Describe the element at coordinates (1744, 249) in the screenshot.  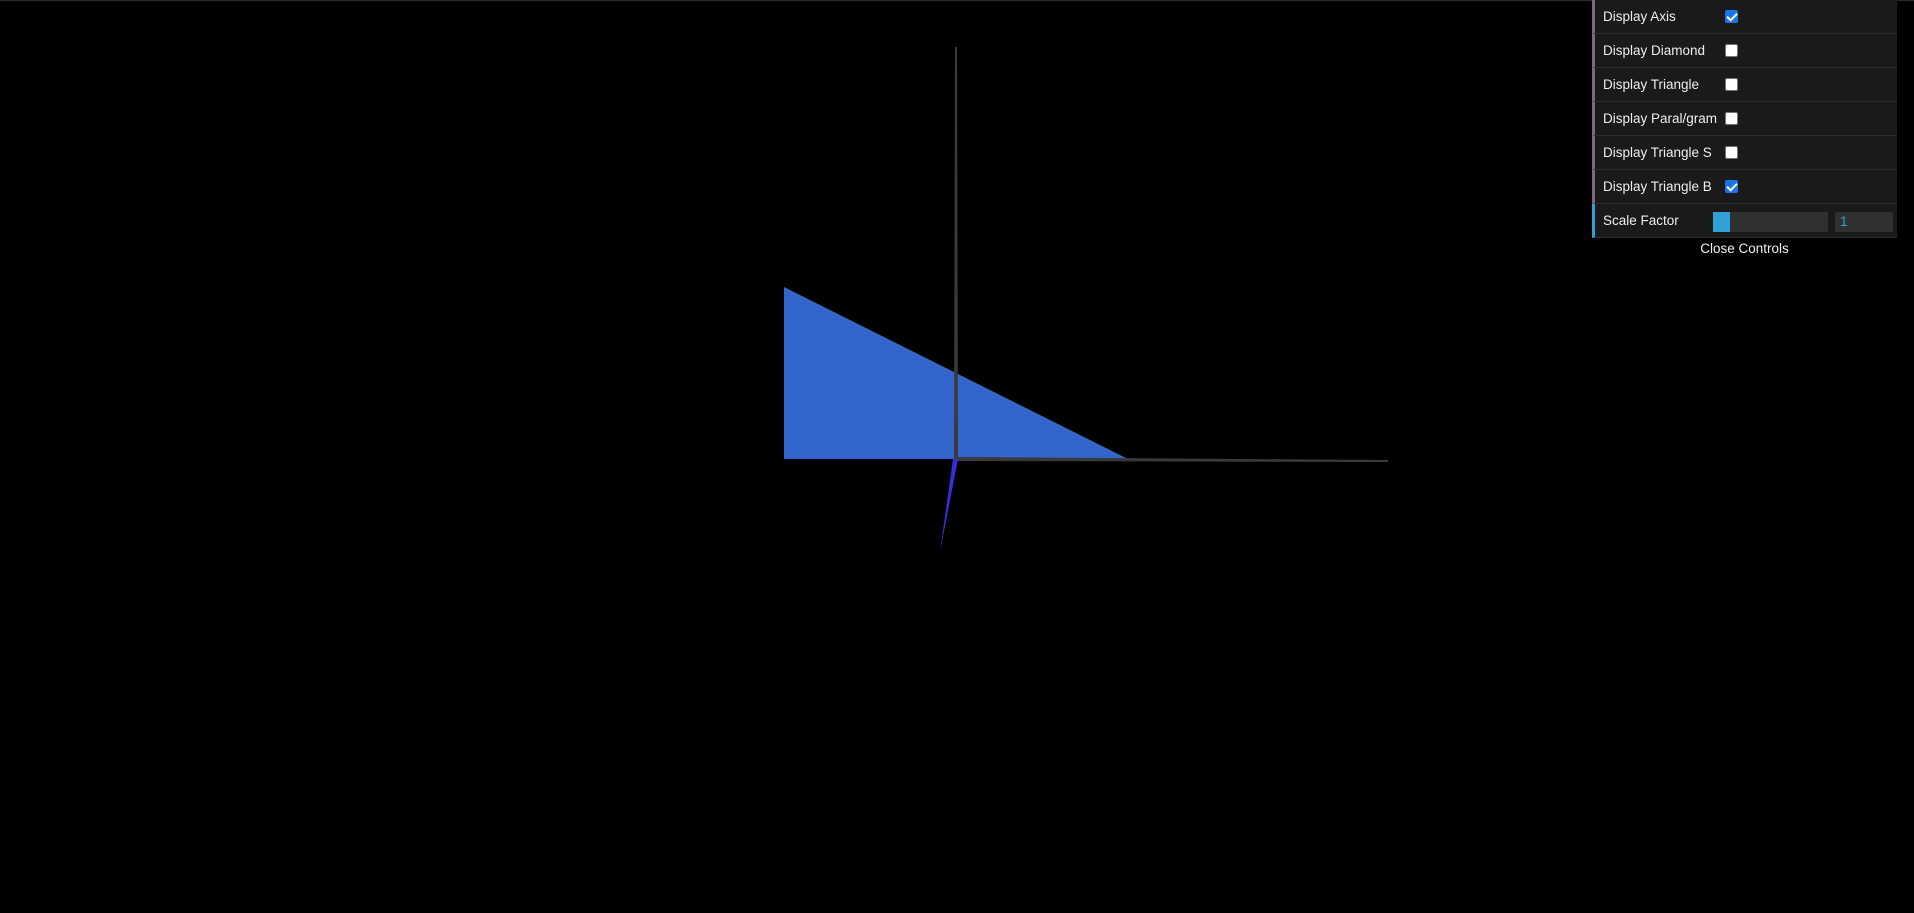
I see `close-controls-button: Close Controls` at that location.